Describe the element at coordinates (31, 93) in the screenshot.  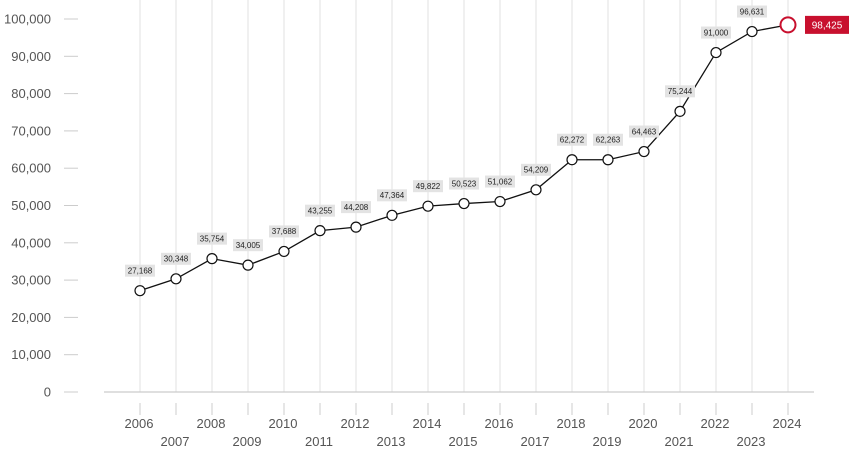
I see `y-tick-label: 80,000` at that location.